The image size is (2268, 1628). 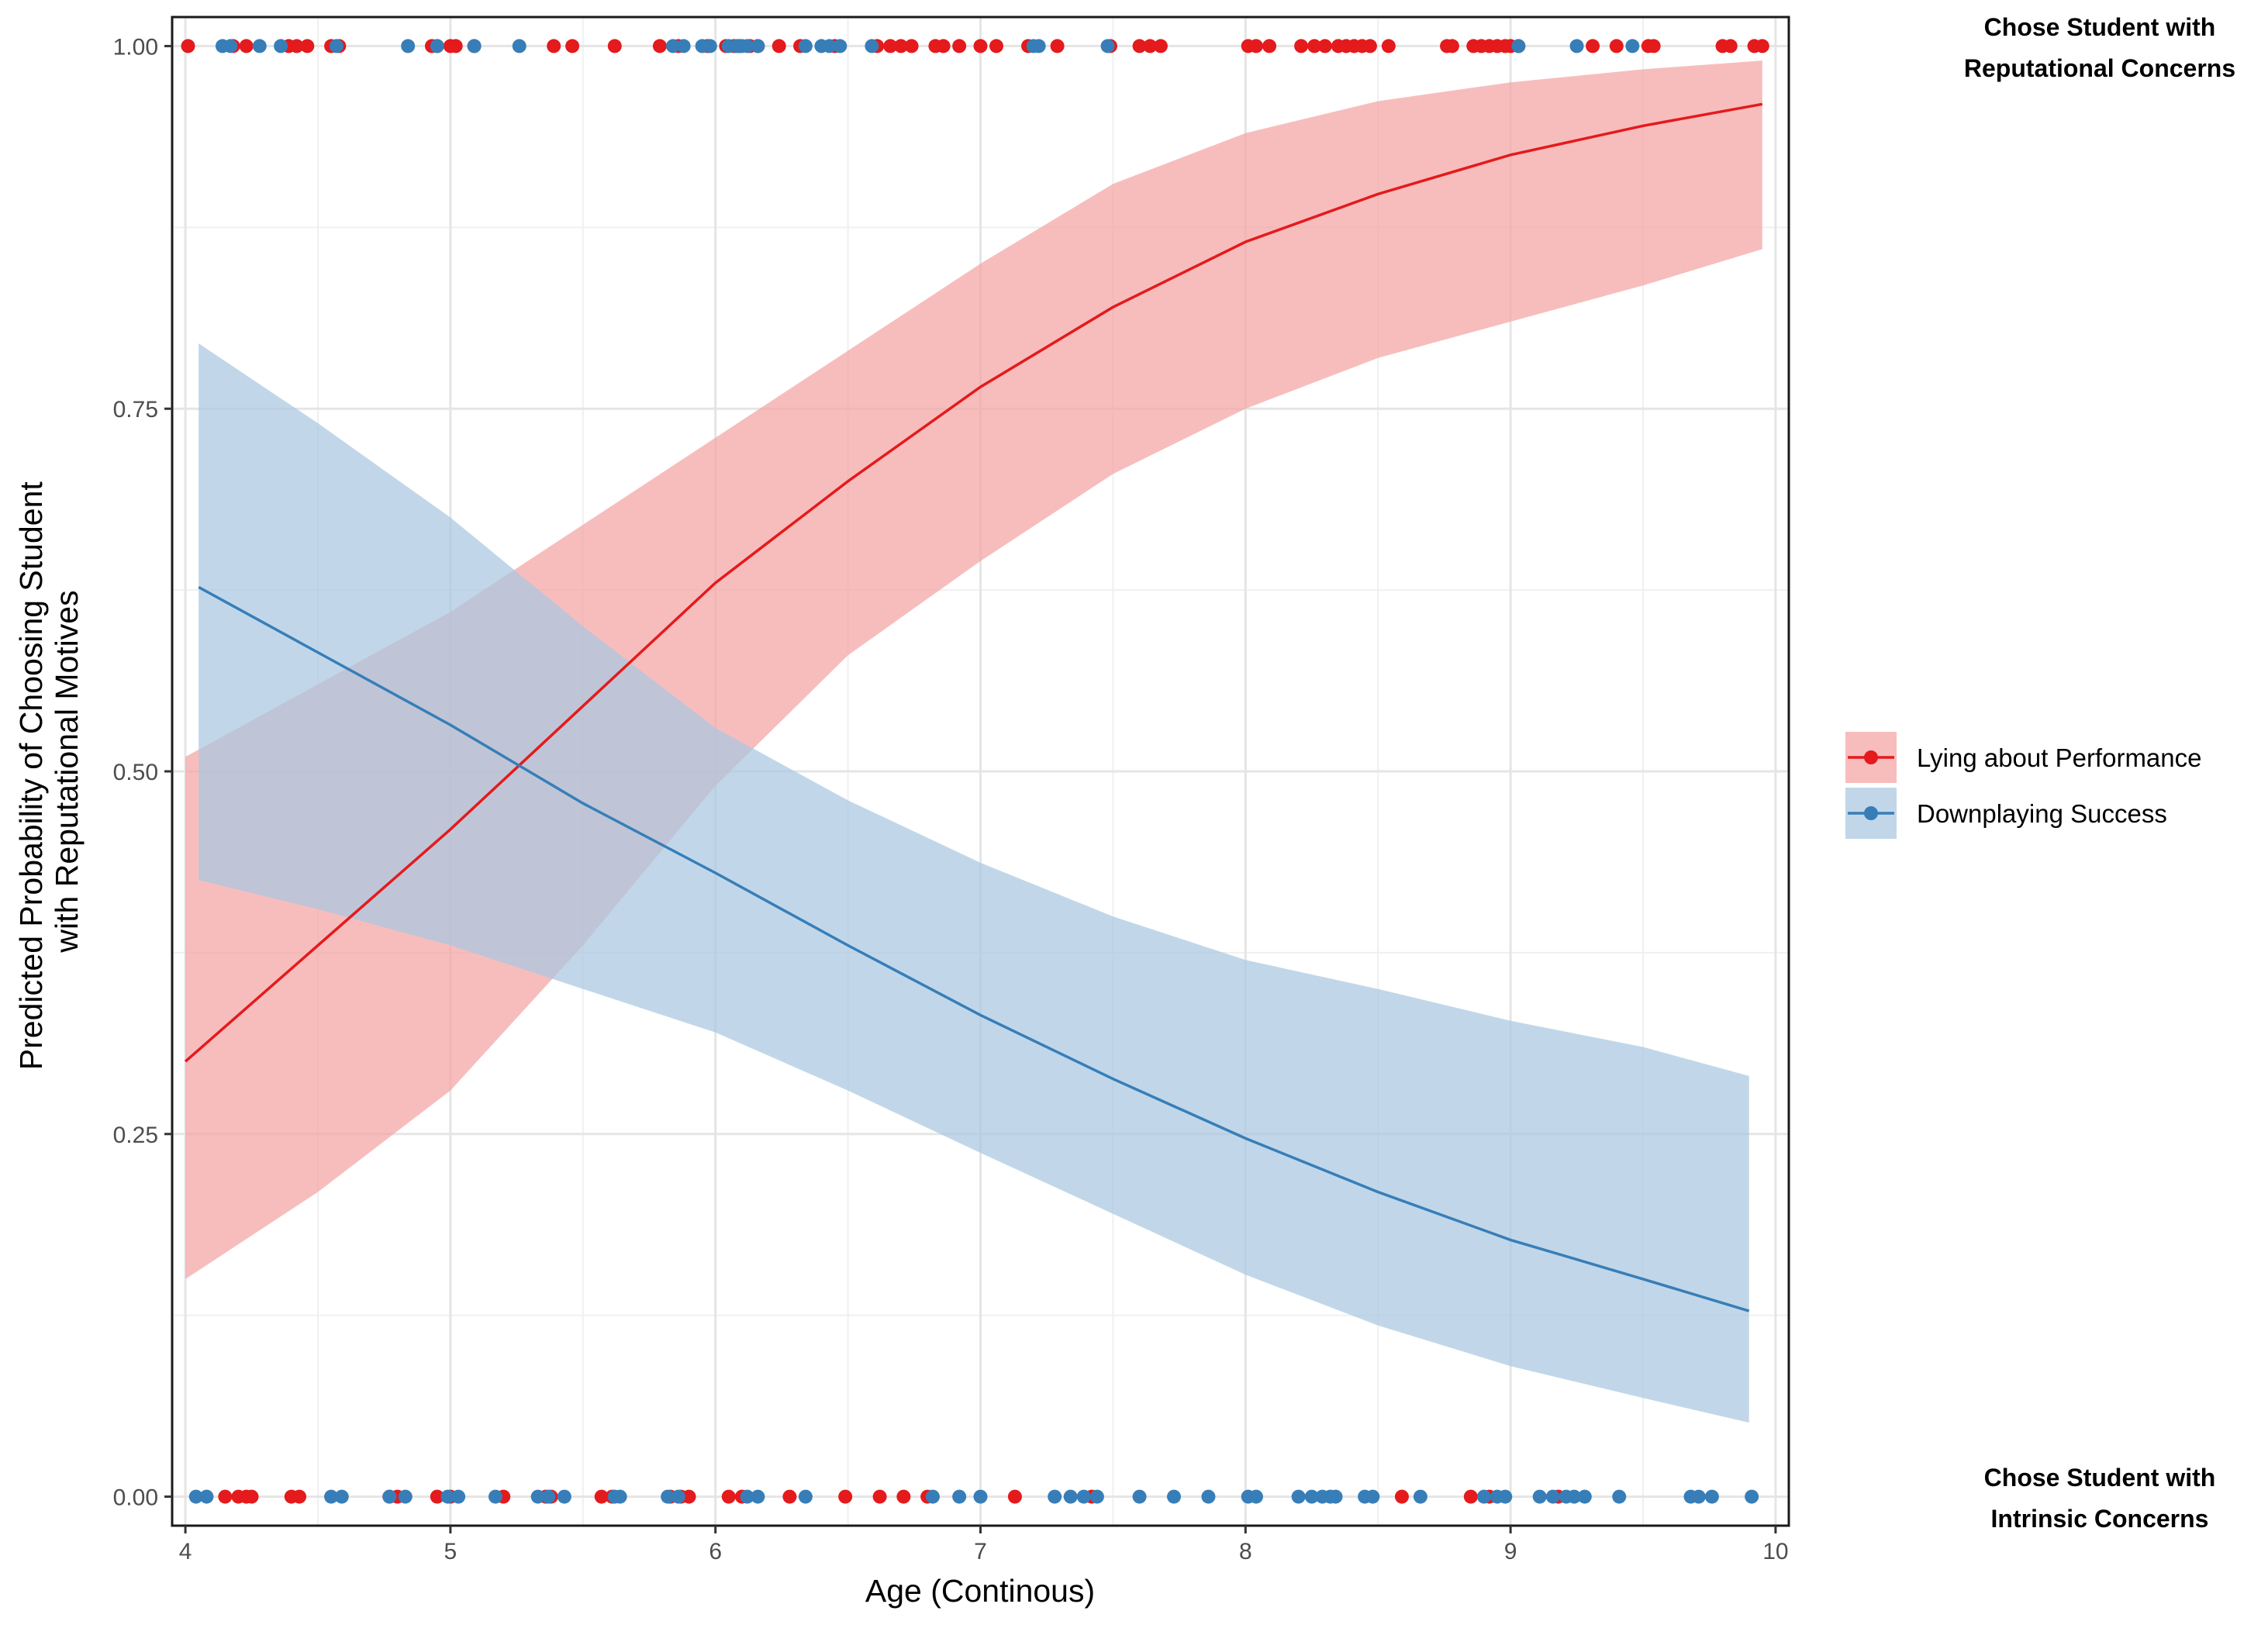 What do you see at coordinates (67, 772) in the screenshot?
I see `y-axis-title-line-2: with Reputational Motives` at bounding box center [67, 772].